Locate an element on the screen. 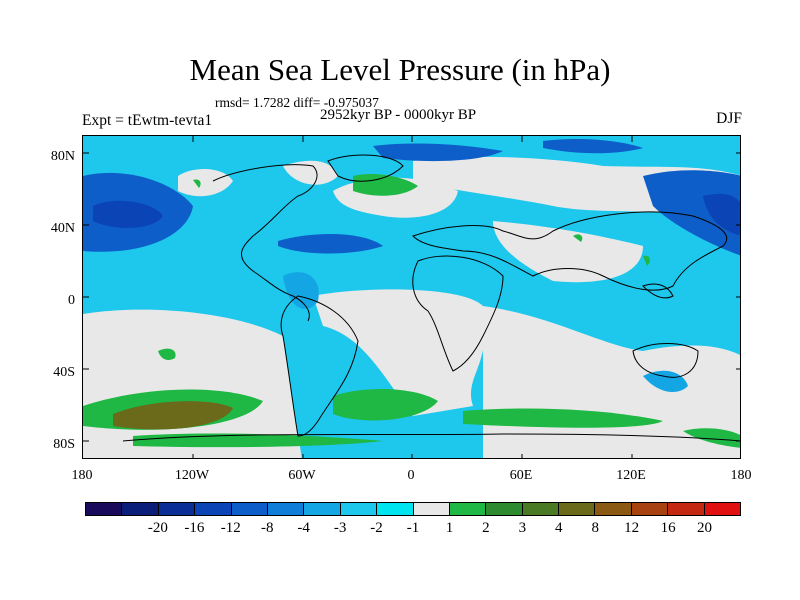 The height and width of the screenshot is (600, 800). time-period: 2952kyr BP - 0000kyr BP is located at coordinates (398, 115).